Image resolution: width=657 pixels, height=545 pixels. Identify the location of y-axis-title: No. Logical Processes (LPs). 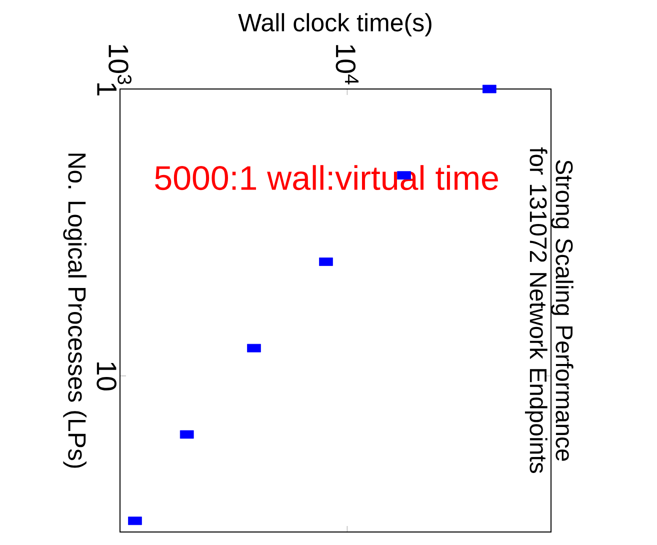
(74, 311).